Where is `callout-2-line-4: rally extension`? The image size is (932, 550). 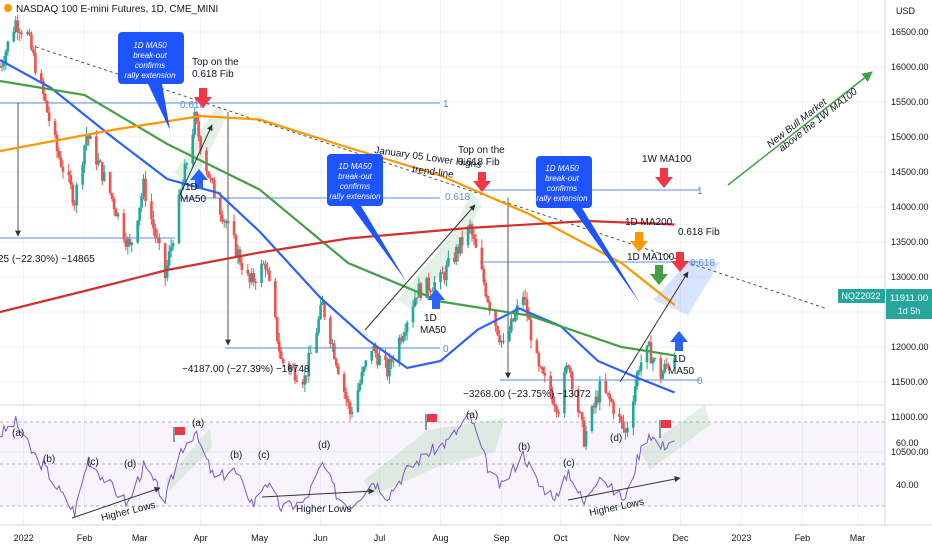 callout-2-line-4: rally extension is located at coordinates (355, 196).